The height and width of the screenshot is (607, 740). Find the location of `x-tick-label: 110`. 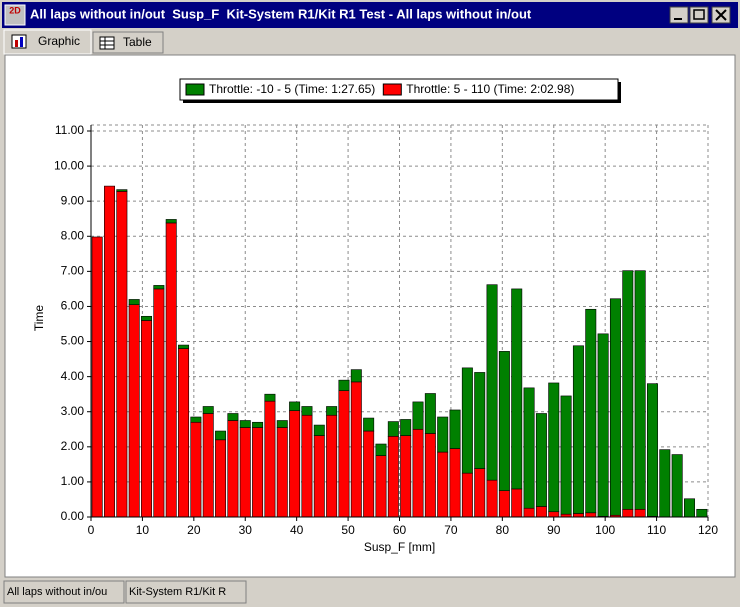

x-tick-label: 110 is located at coordinates (656, 530).